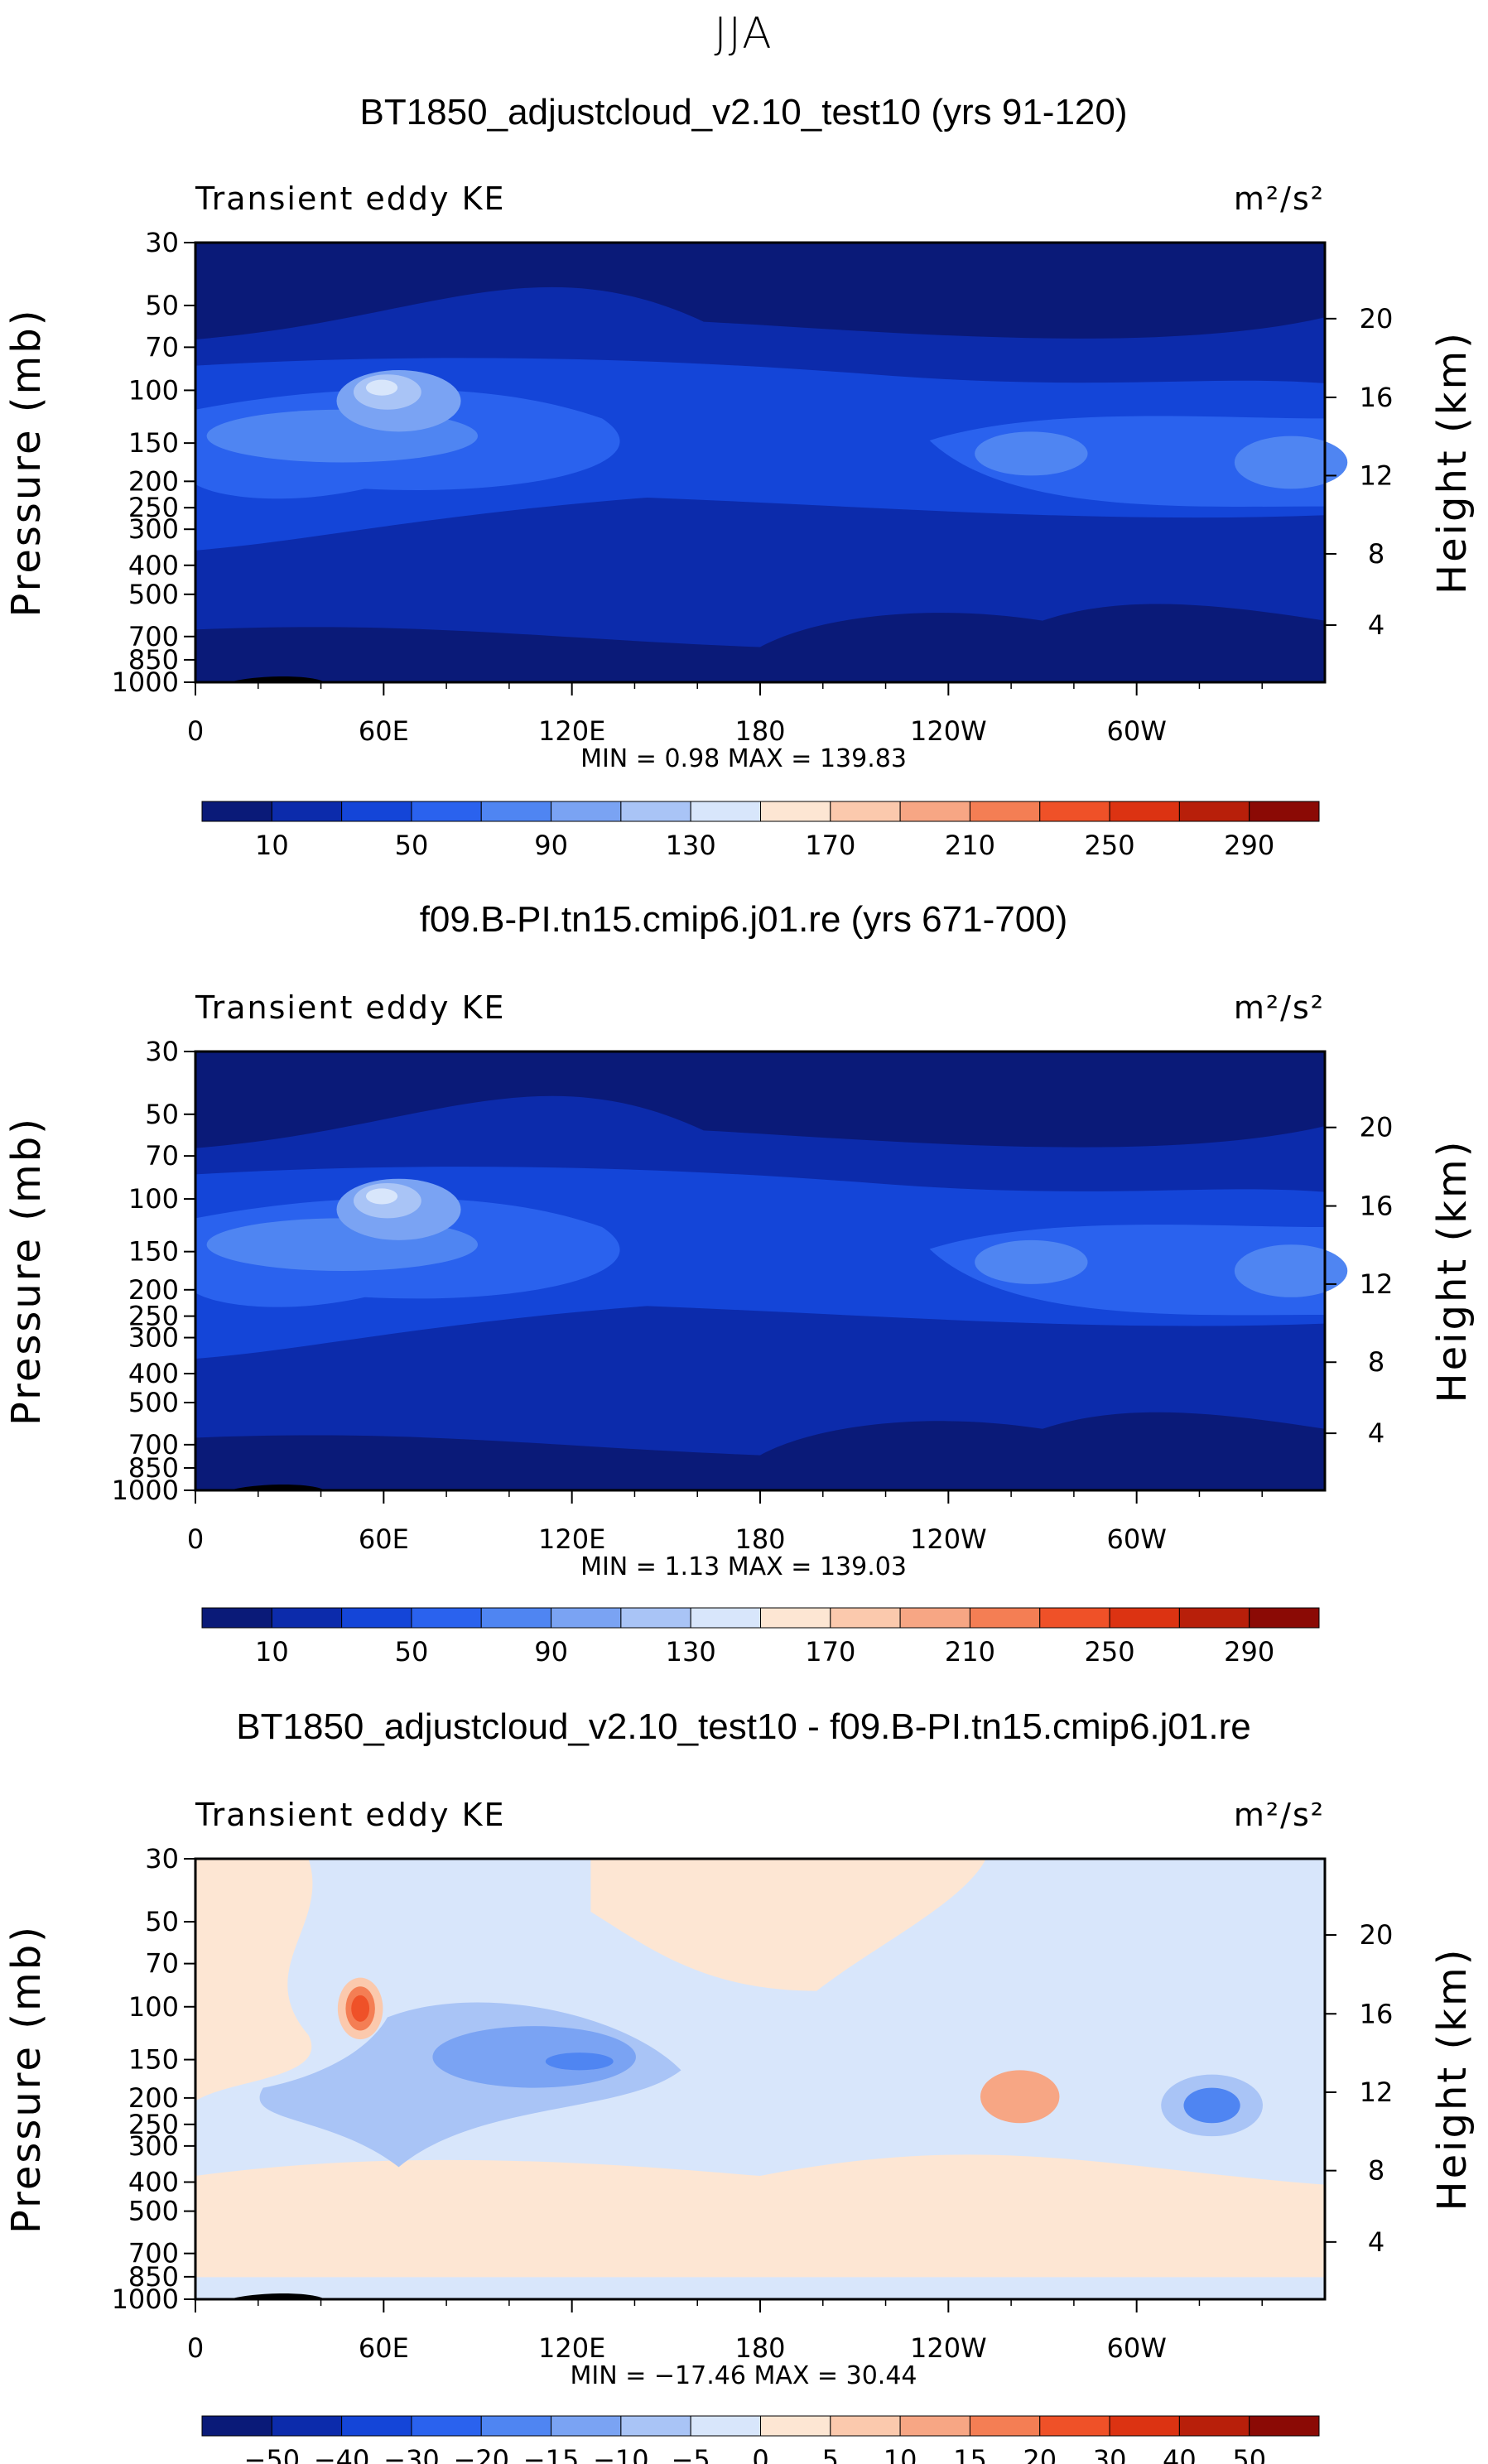  What do you see at coordinates (551, 846) in the screenshot?
I see `colorbar-label: 90` at bounding box center [551, 846].